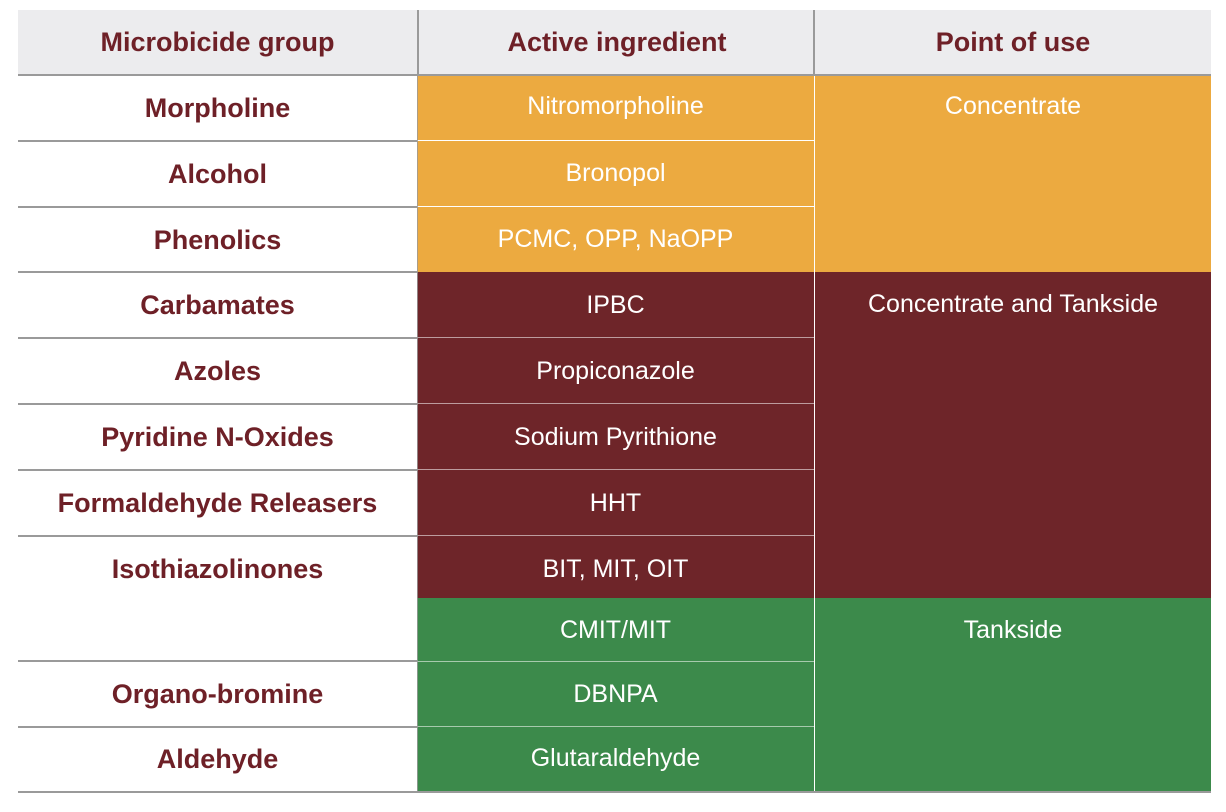 This screenshot has height=812, width=1226. Describe the element at coordinates (615, 239) in the screenshot. I see `ingredient-cell: PCMC, OPP, NaOPP` at that location.